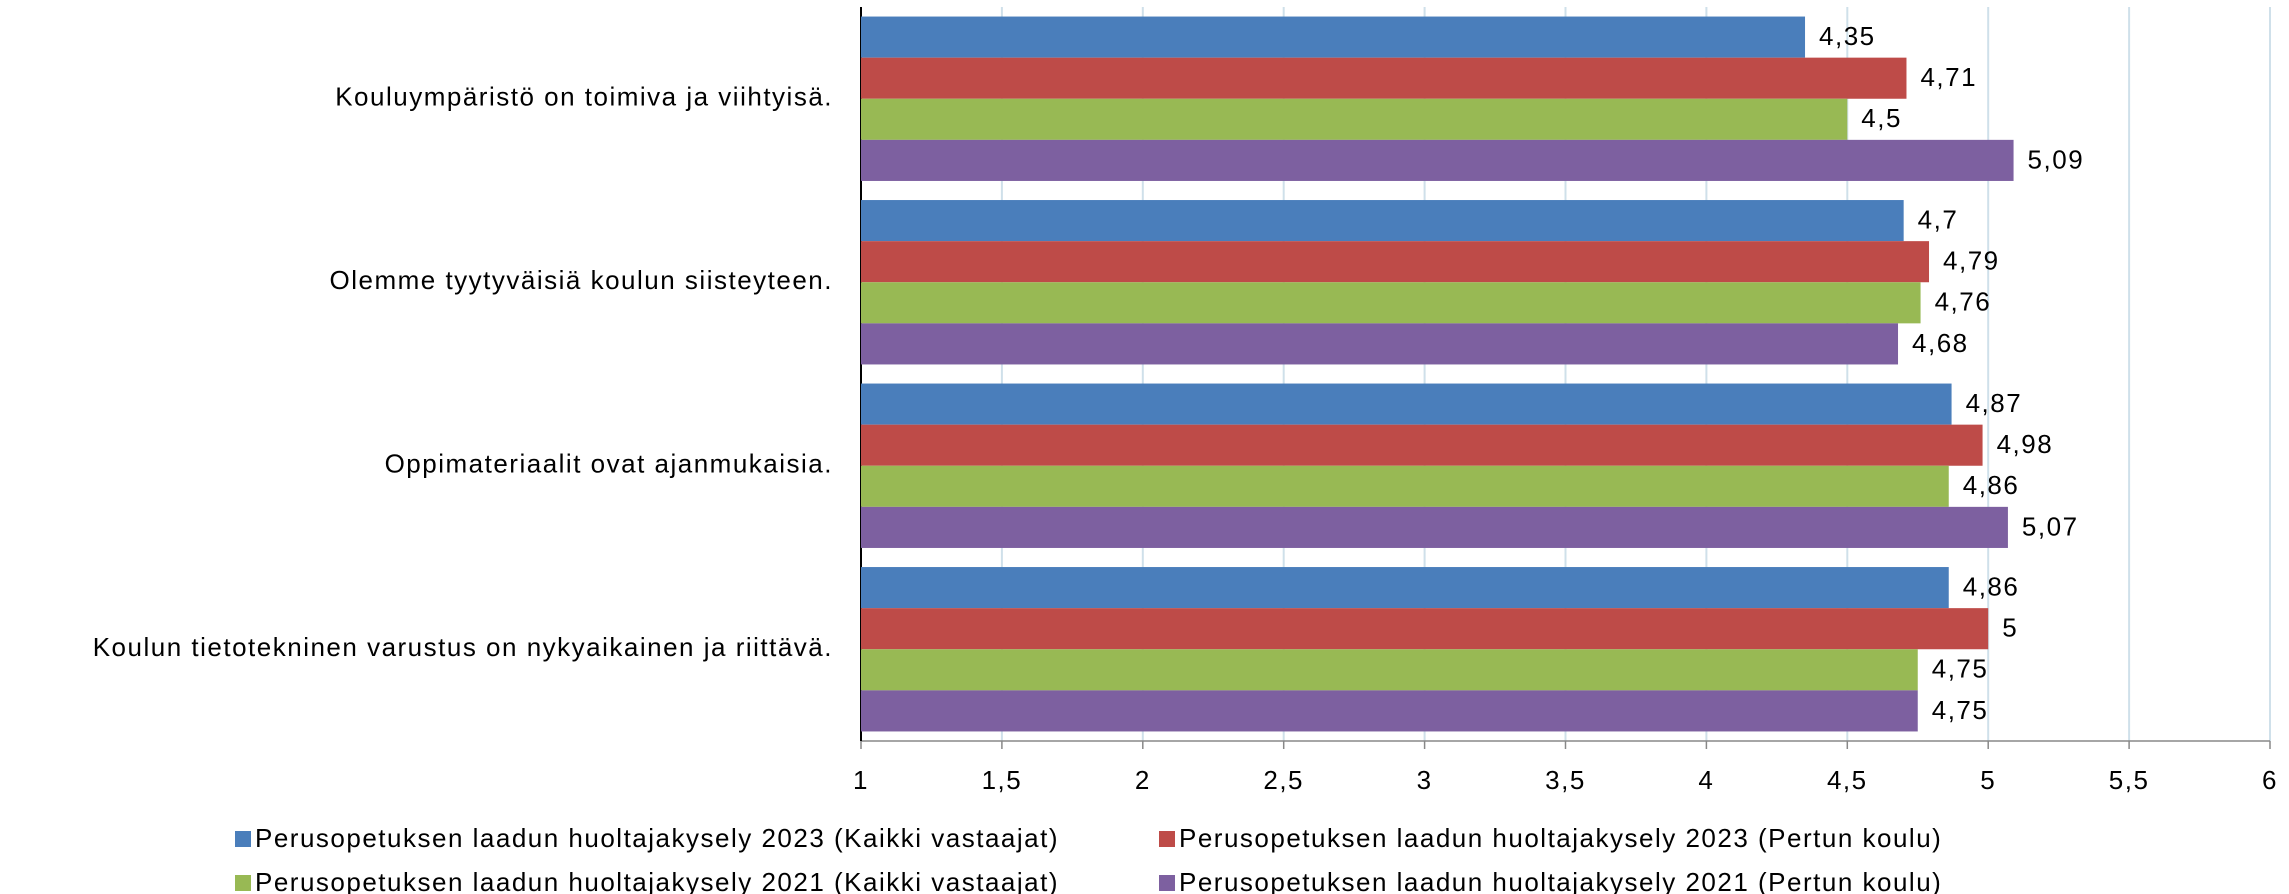 This screenshot has height=894, width=2289. What do you see at coordinates (1002, 780) in the screenshot?
I see `x-tick-label: 1,5` at bounding box center [1002, 780].